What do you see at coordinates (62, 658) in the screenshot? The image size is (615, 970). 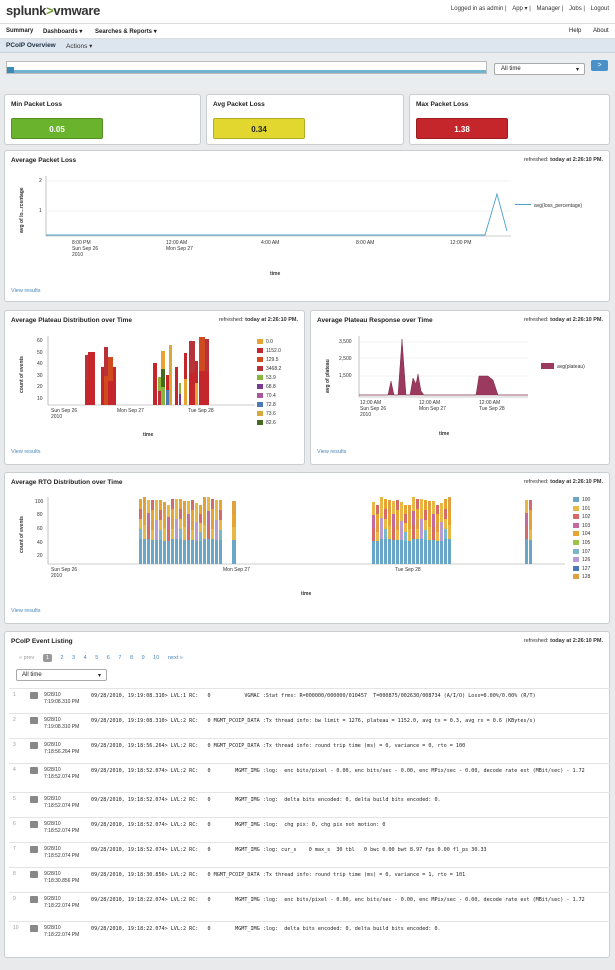 I see `page-2: 2` at bounding box center [62, 658].